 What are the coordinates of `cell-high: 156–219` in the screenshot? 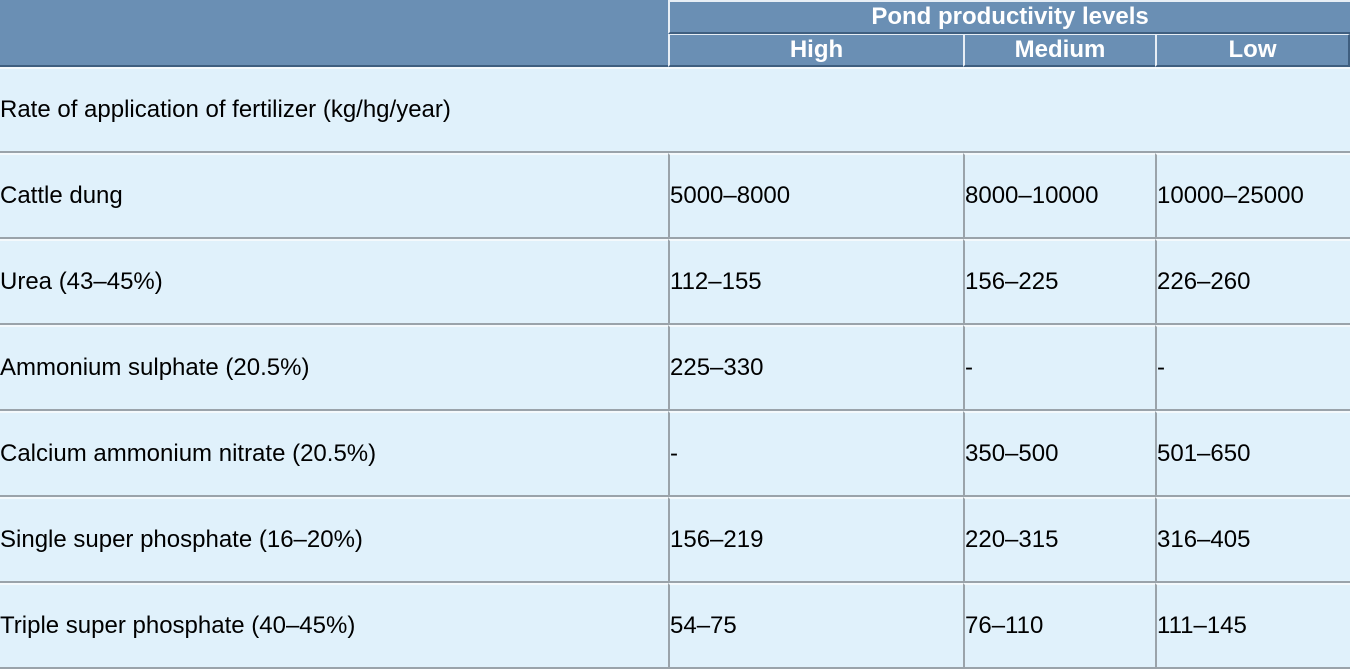 It's located at (815, 540).